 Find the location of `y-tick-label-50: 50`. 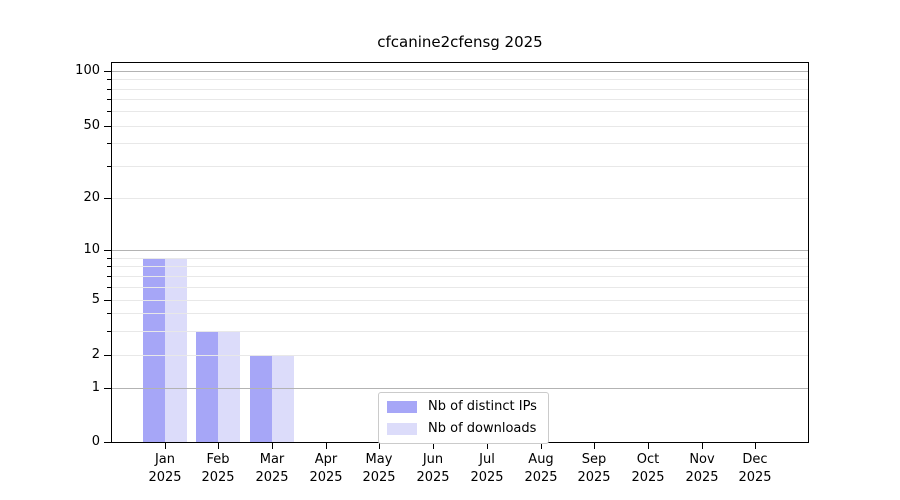

y-tick-label-50: 50 is located at coordinates (91, 125).